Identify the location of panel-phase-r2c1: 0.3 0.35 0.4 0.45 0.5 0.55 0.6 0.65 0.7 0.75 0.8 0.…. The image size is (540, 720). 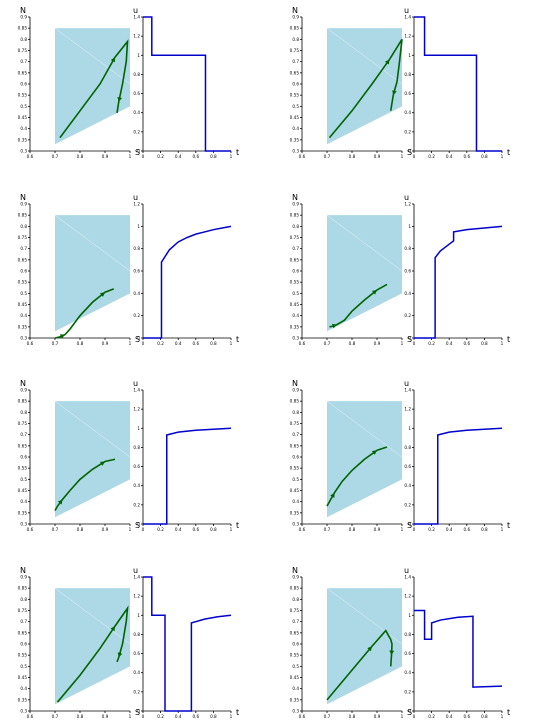
(79, 269).